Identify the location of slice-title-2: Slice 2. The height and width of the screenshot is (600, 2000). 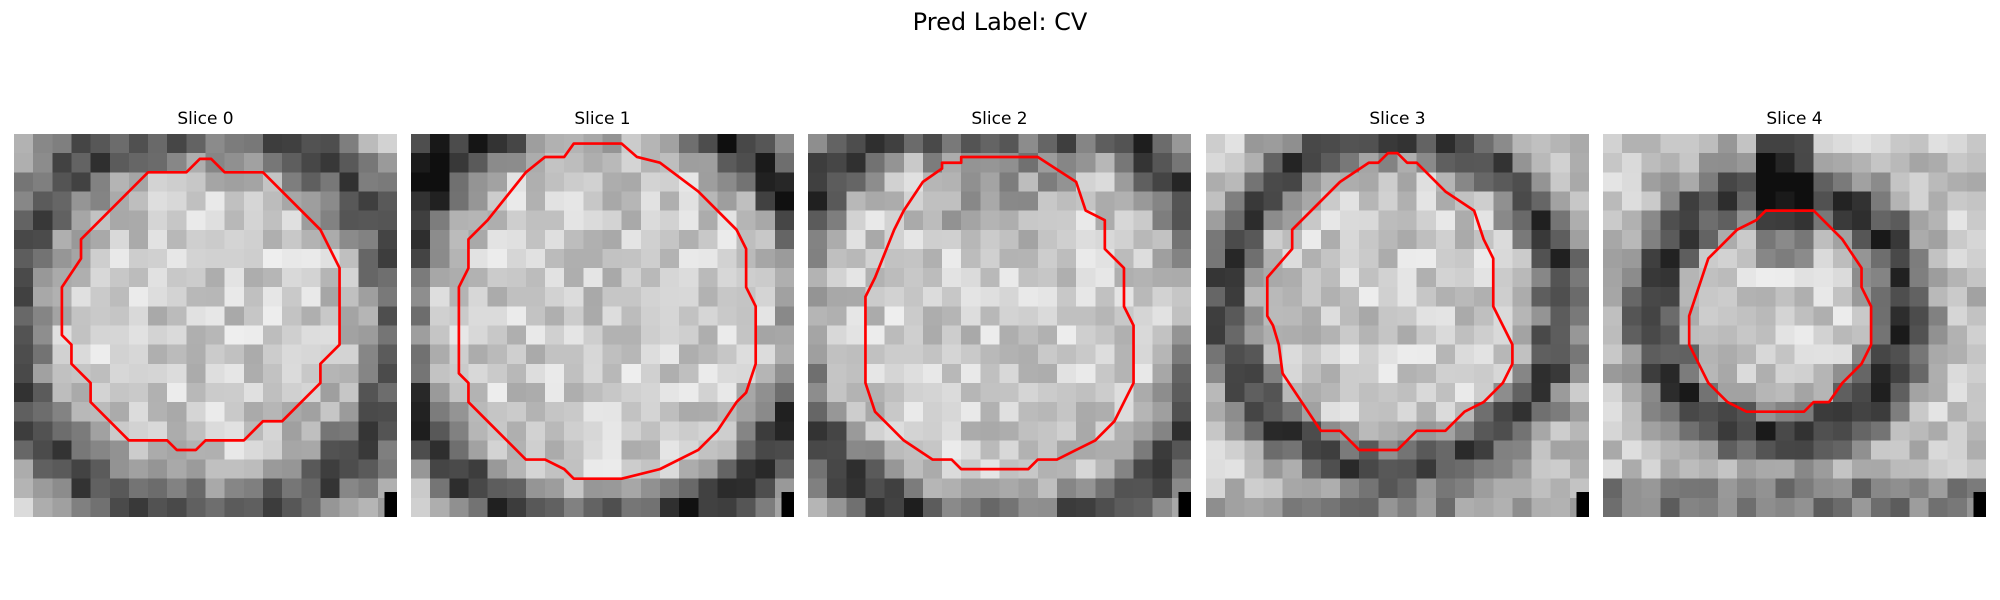
(999, 119).